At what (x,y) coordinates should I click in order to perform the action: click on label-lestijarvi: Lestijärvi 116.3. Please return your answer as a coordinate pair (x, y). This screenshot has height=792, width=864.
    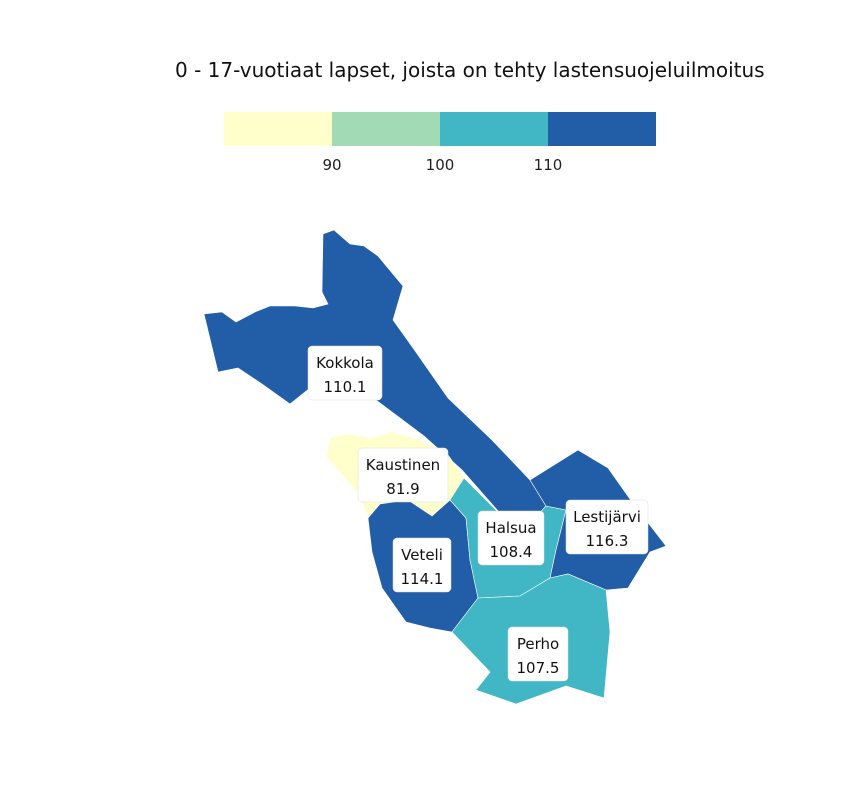
    Looking at the image, I should click on (607, 527).